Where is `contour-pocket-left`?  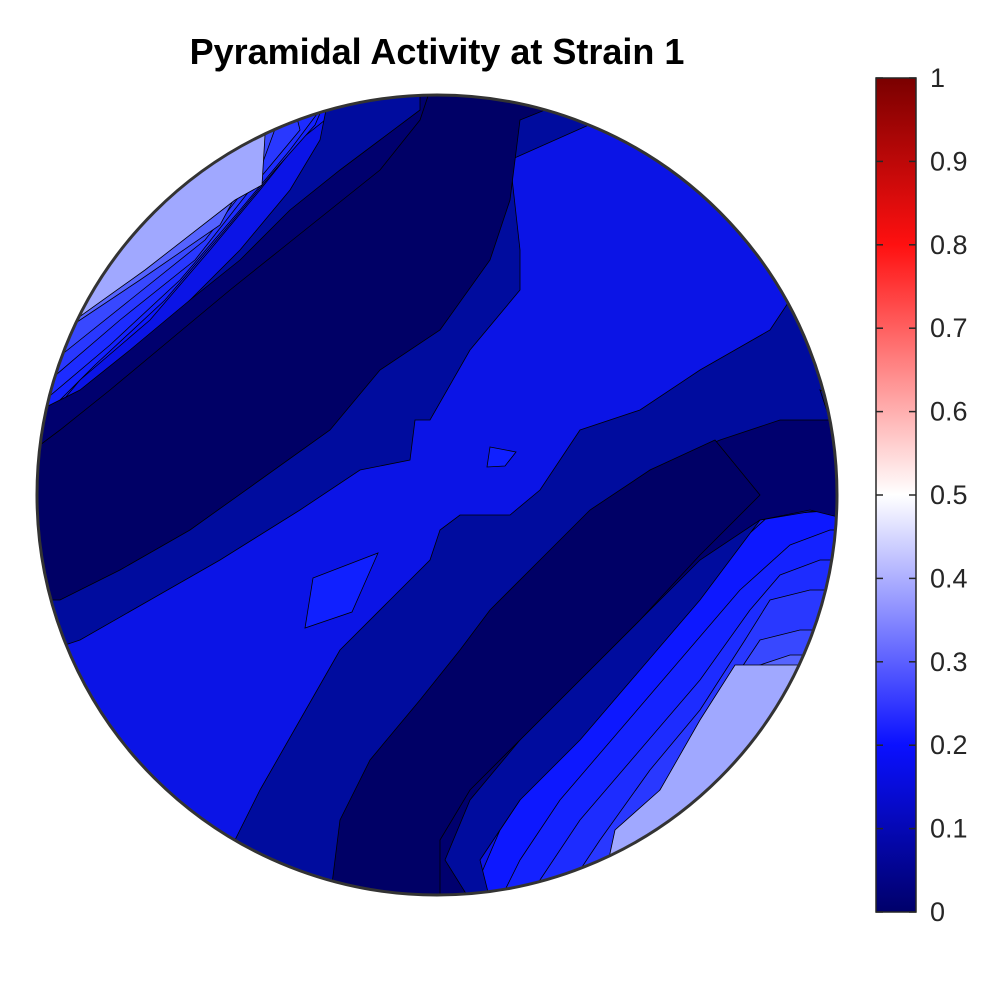 contour-pocket-left is located at coordinates (341, 590).